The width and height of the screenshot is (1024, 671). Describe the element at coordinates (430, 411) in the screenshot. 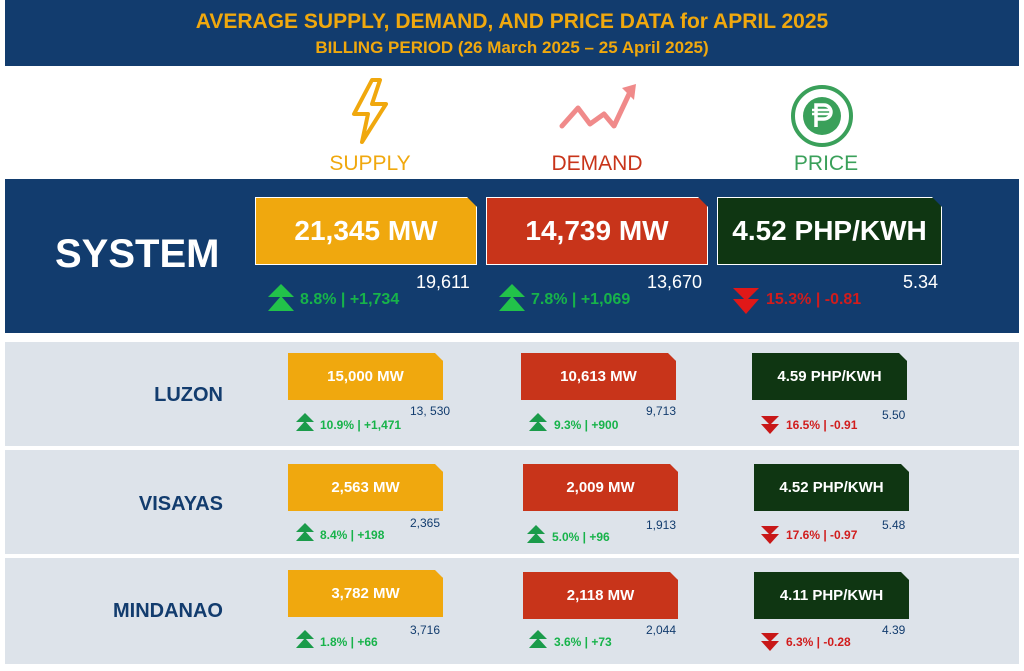

I see `luzon-supply-previous: 13, 530` at that location.